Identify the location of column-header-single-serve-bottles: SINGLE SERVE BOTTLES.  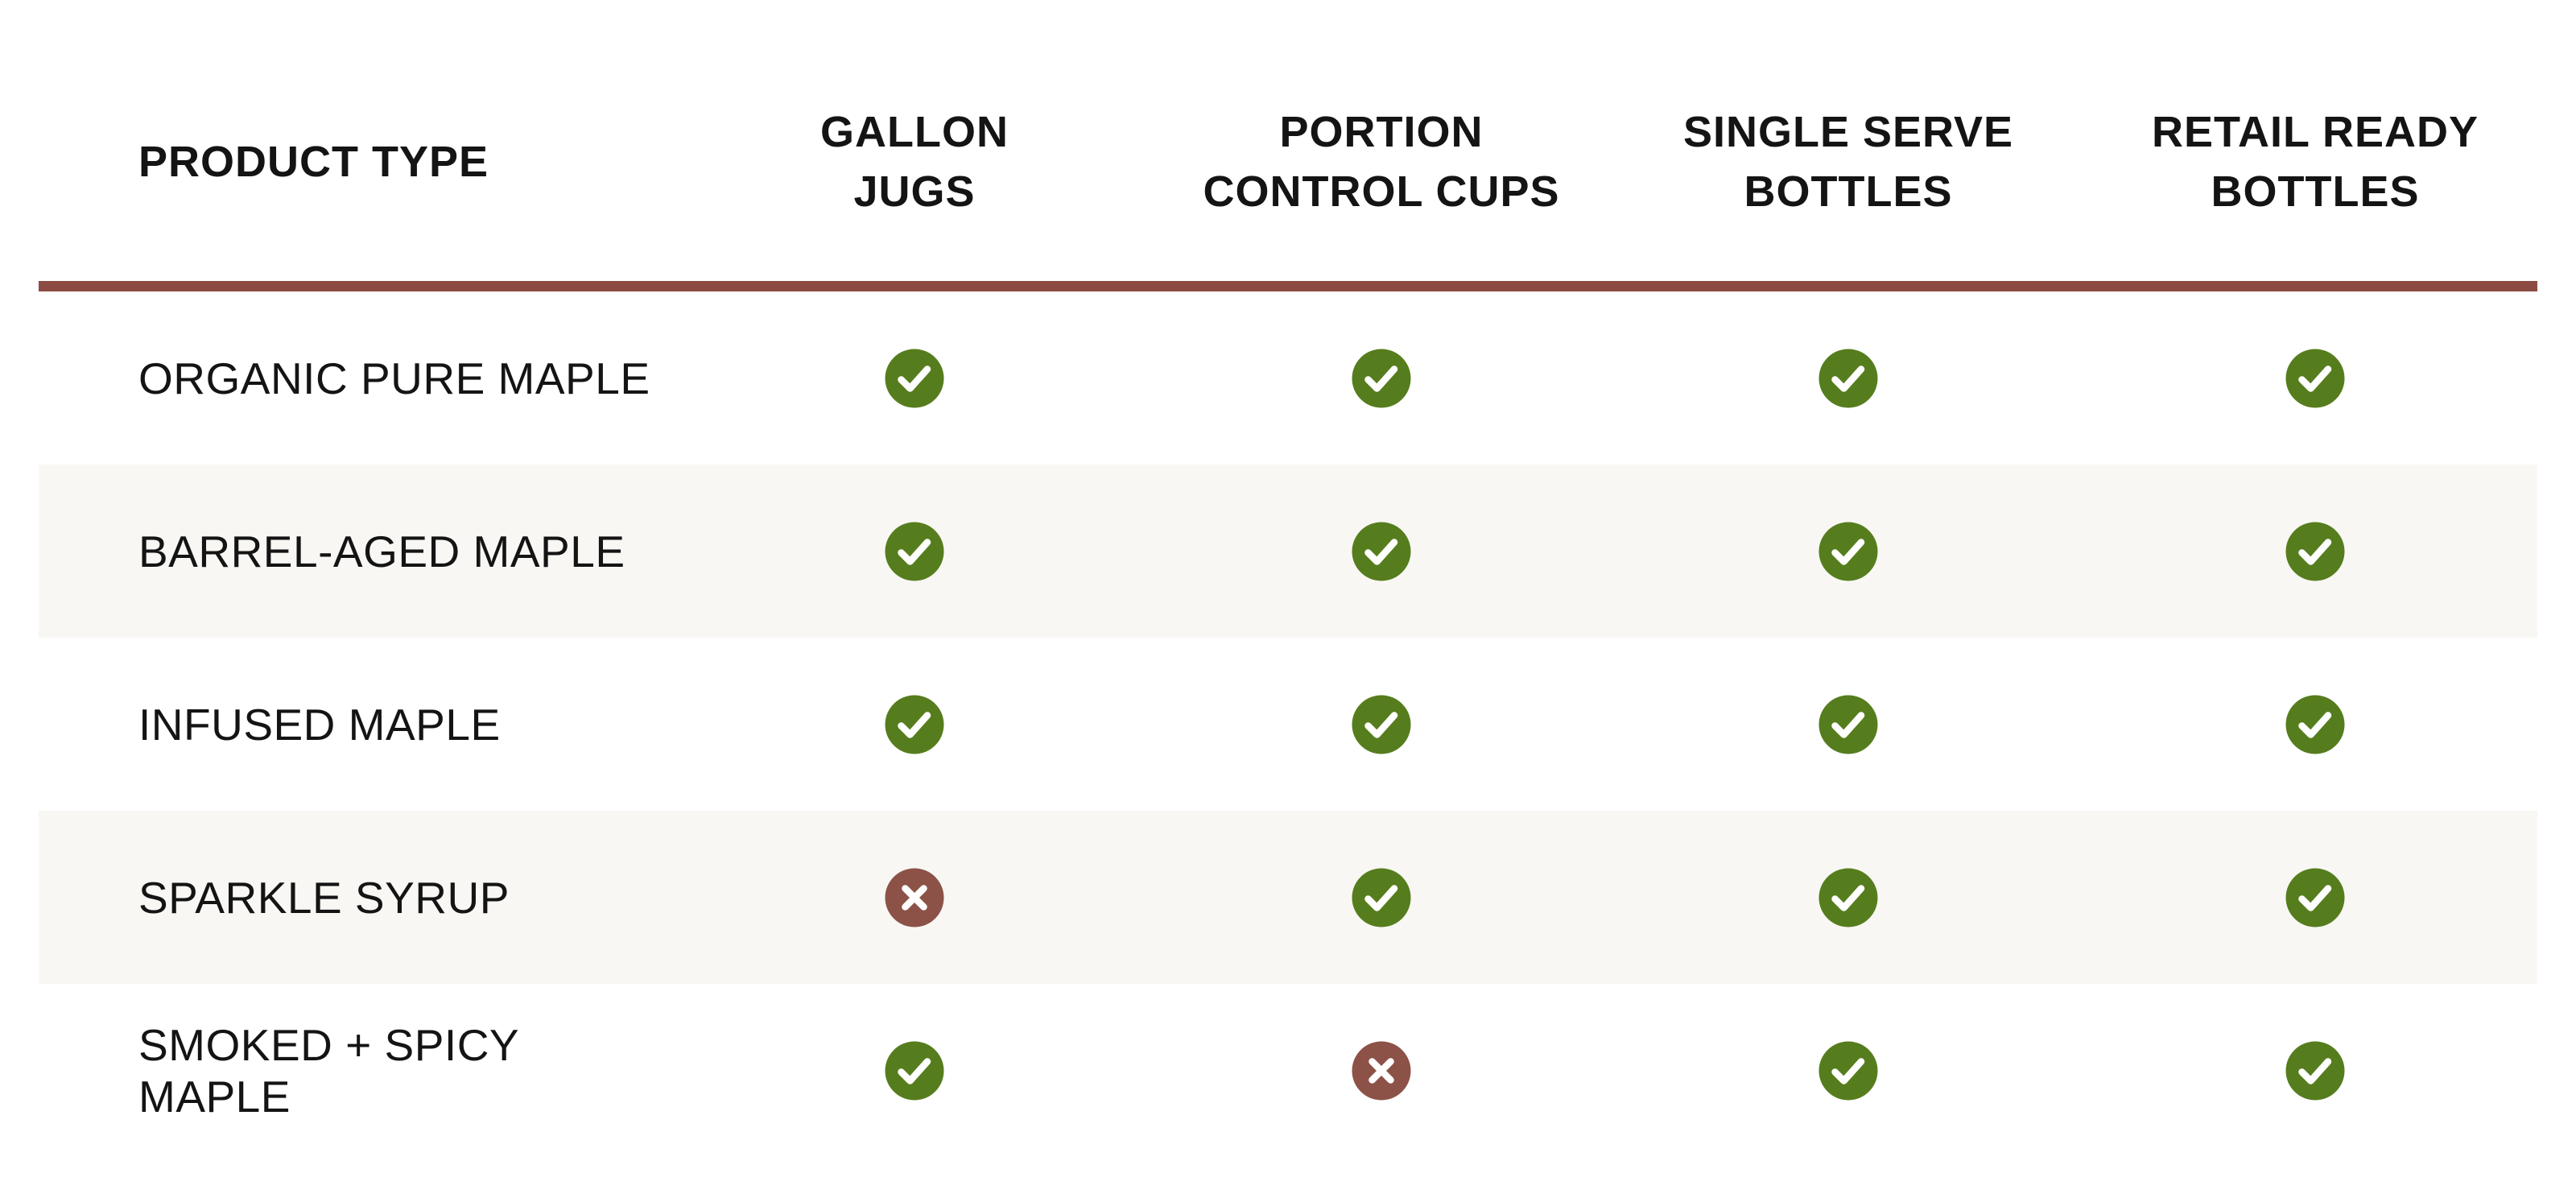
(1849, 140).